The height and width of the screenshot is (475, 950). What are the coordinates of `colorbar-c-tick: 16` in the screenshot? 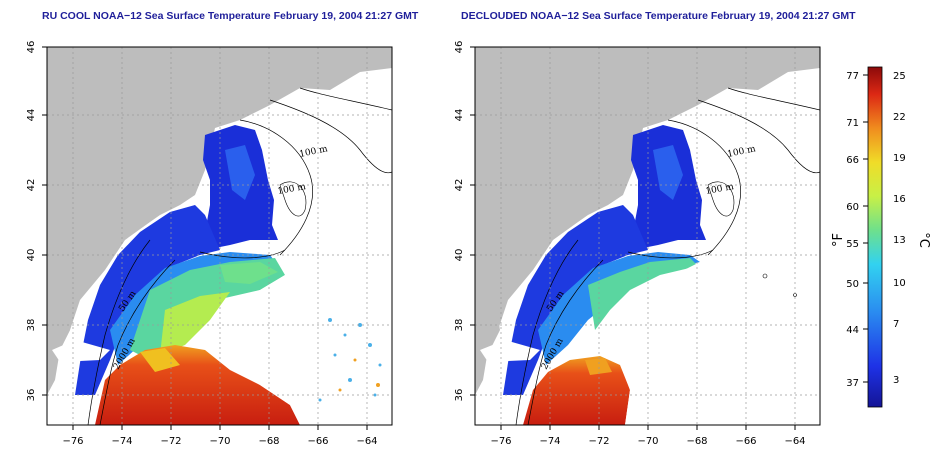 It's located at (899, 199).